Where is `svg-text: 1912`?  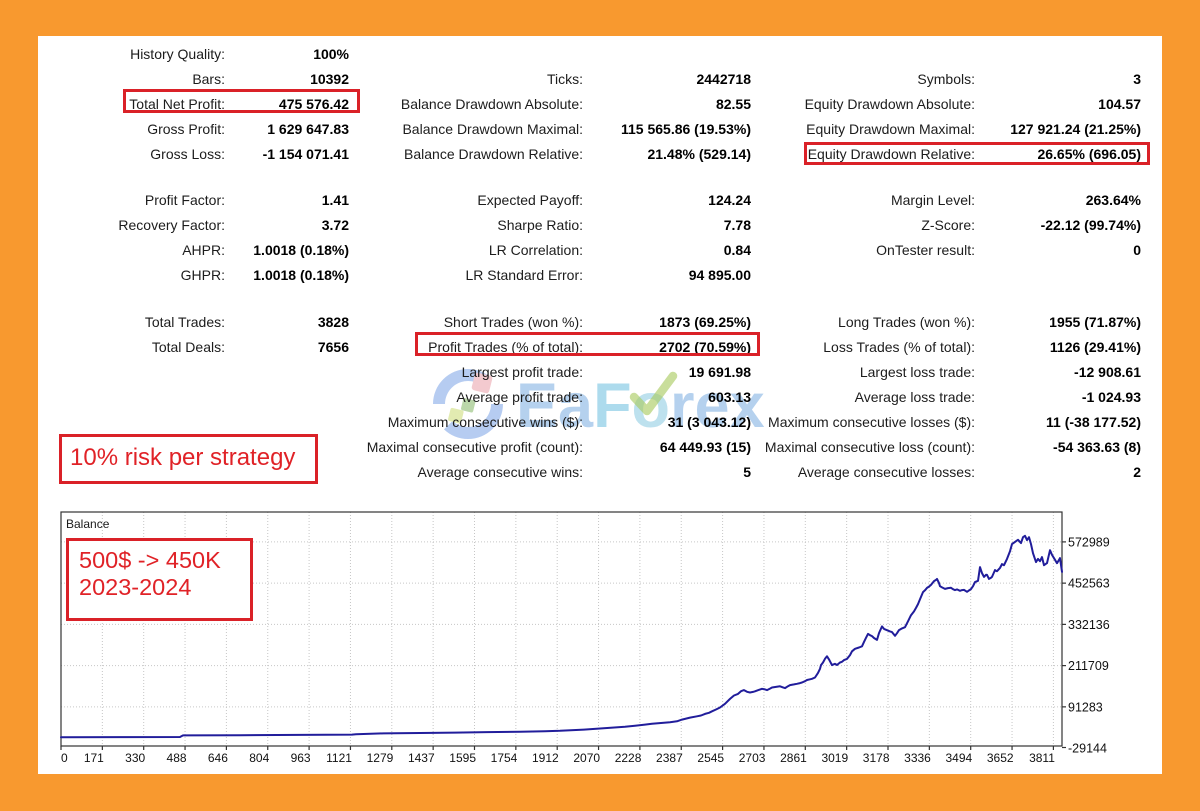
svg-text: 1912 is located at coordinates (545, 758).